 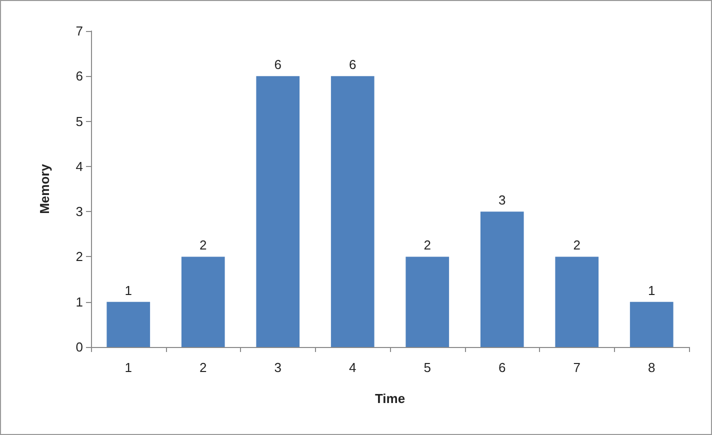 What do you see at coordinates (390, 398) in the screenshot?
I see `x-axis-title: Time` at bounding box center [390, 398].